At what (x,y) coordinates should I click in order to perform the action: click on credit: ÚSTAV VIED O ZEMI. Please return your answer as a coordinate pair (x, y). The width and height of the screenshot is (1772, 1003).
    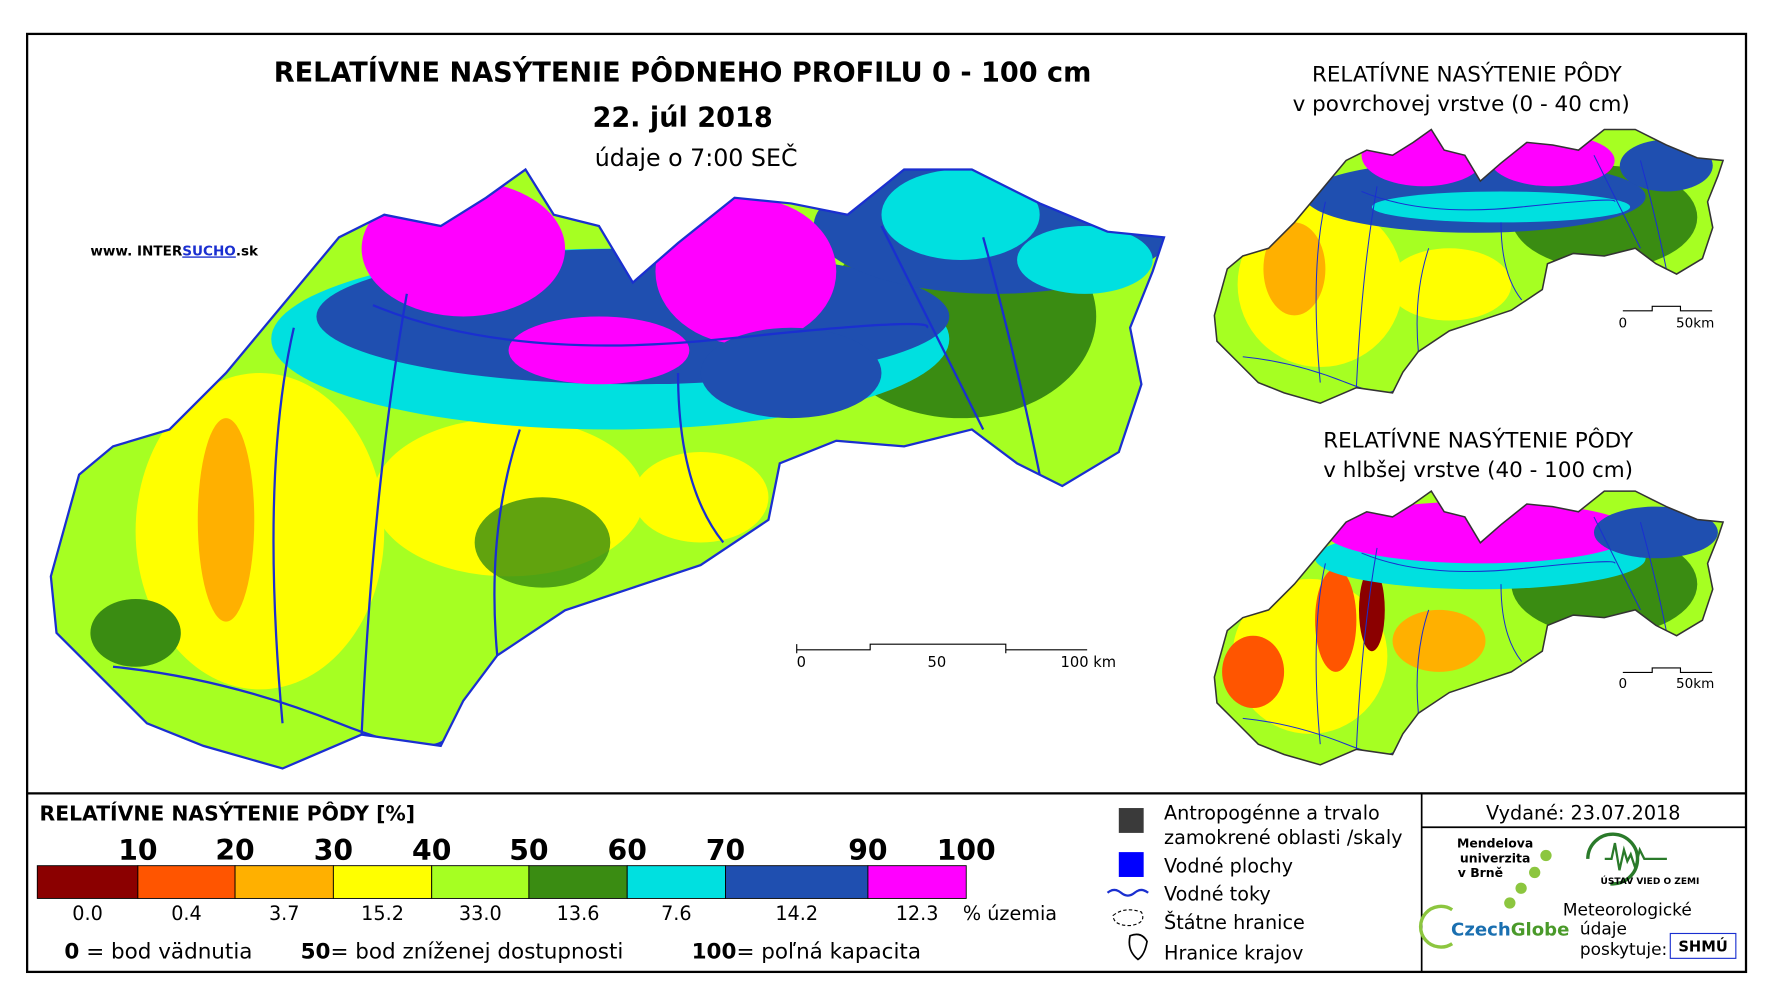
    Looking at the image, I should click on (1650, 881).